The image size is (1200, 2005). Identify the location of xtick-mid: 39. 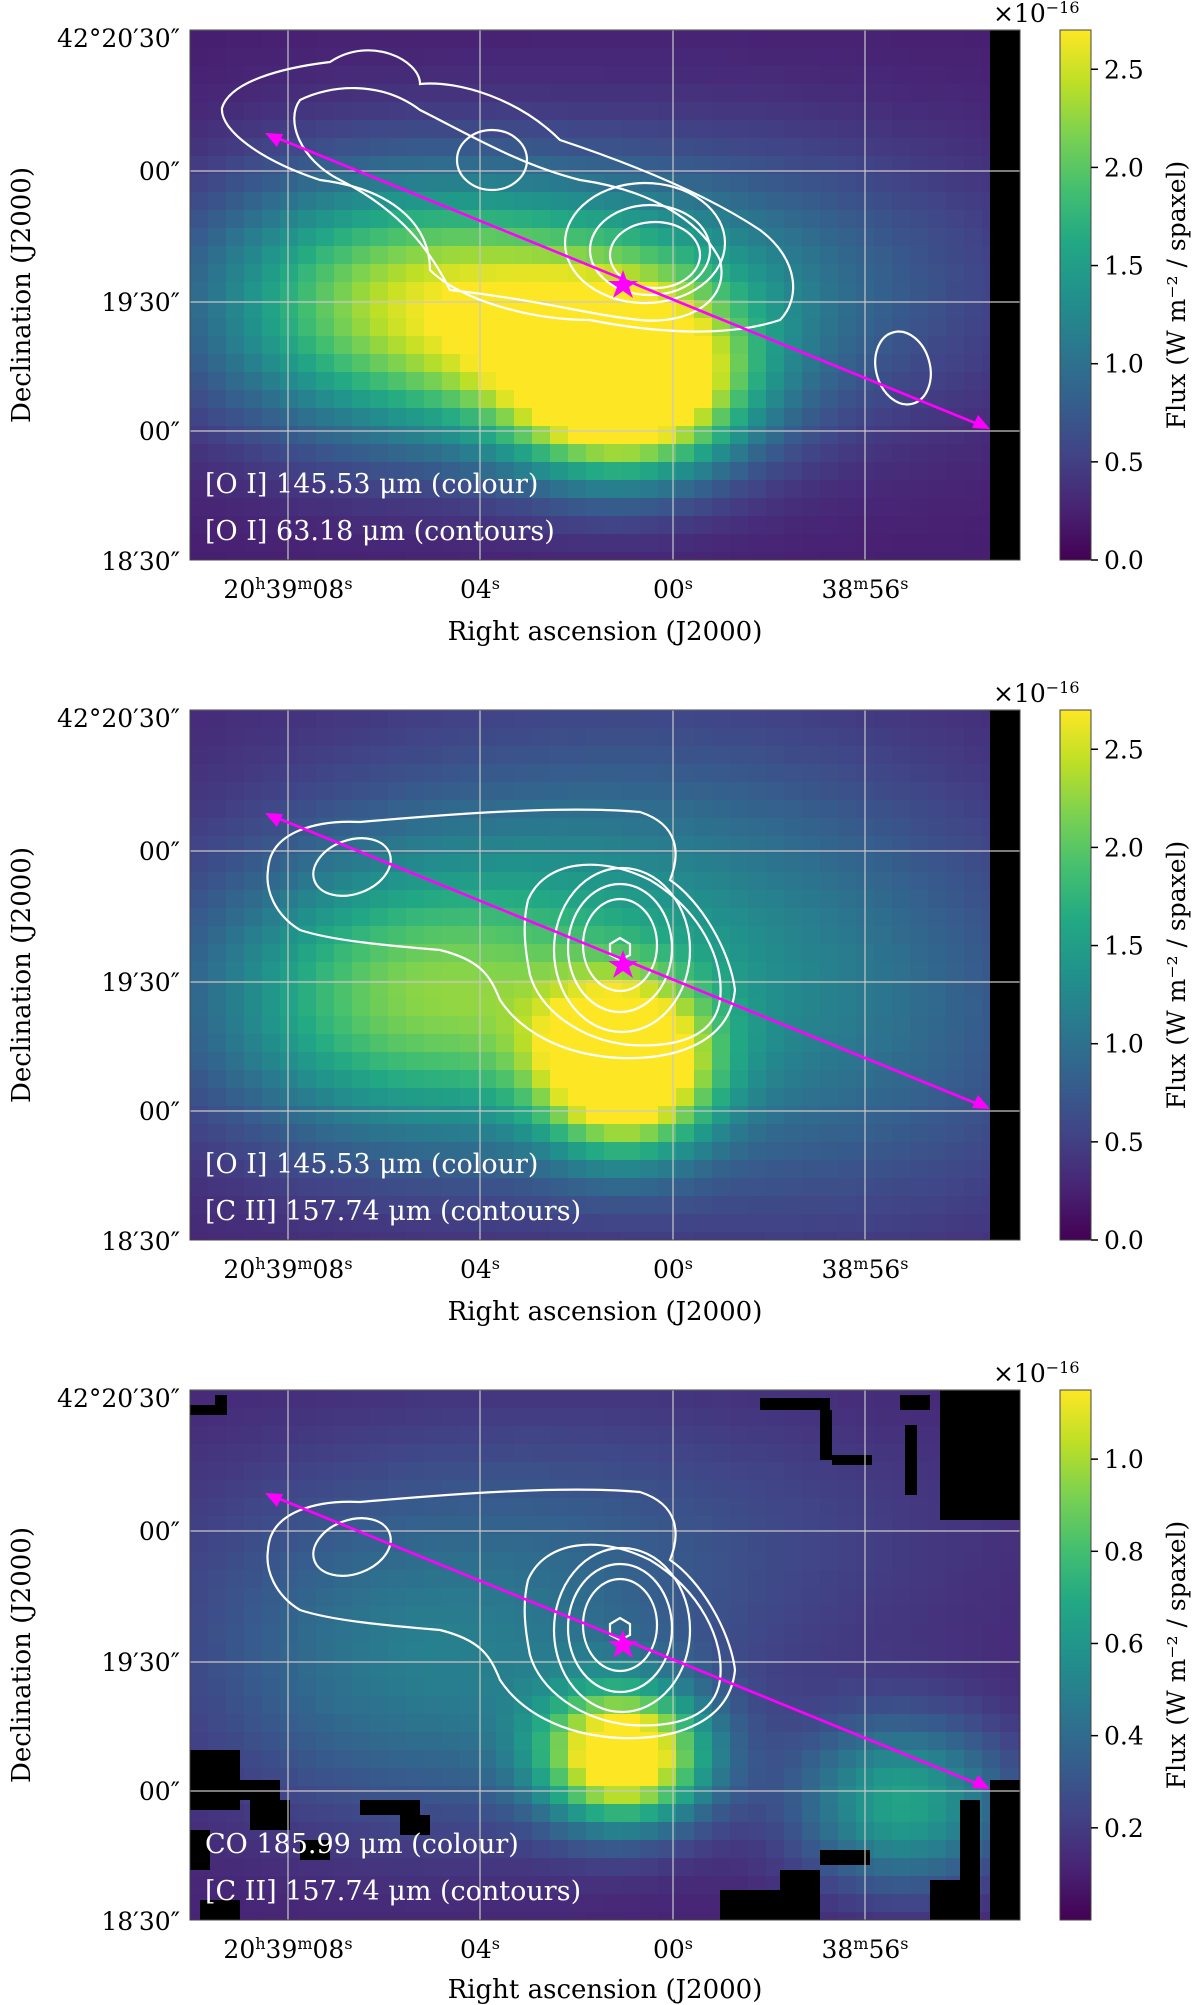
(282, 1949).